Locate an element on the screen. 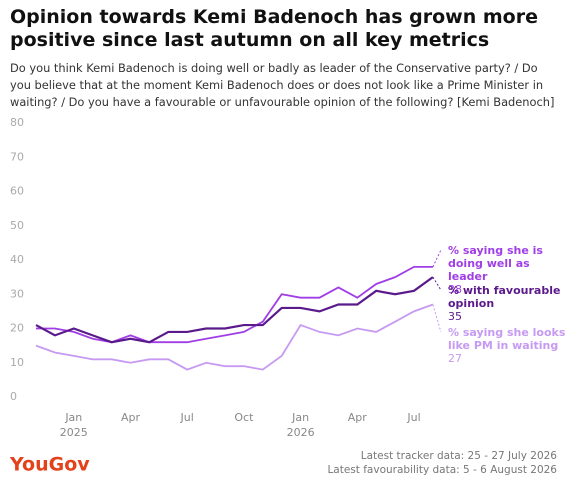 This screenshot has width=567, height=486. x-tick-label: Oct is located at coordinates (244, 417).